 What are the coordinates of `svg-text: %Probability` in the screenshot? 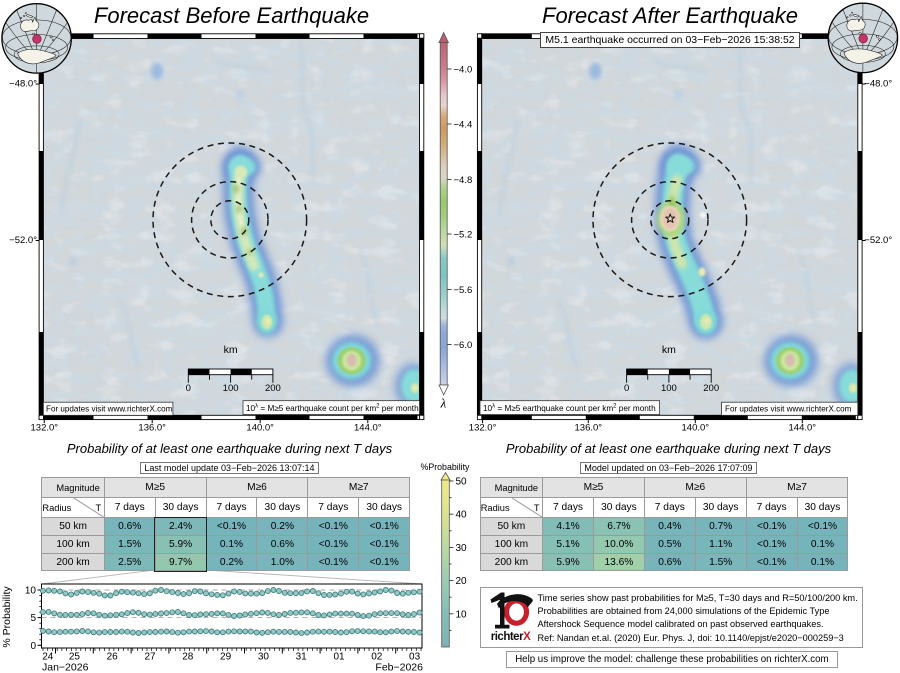 It's located at (445, 467).